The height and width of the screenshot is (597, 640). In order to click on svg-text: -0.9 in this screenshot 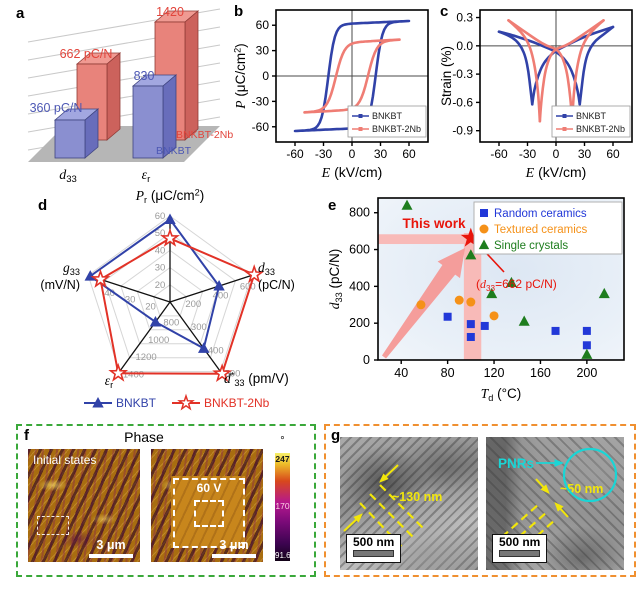, I will do `click(462, 131)`.